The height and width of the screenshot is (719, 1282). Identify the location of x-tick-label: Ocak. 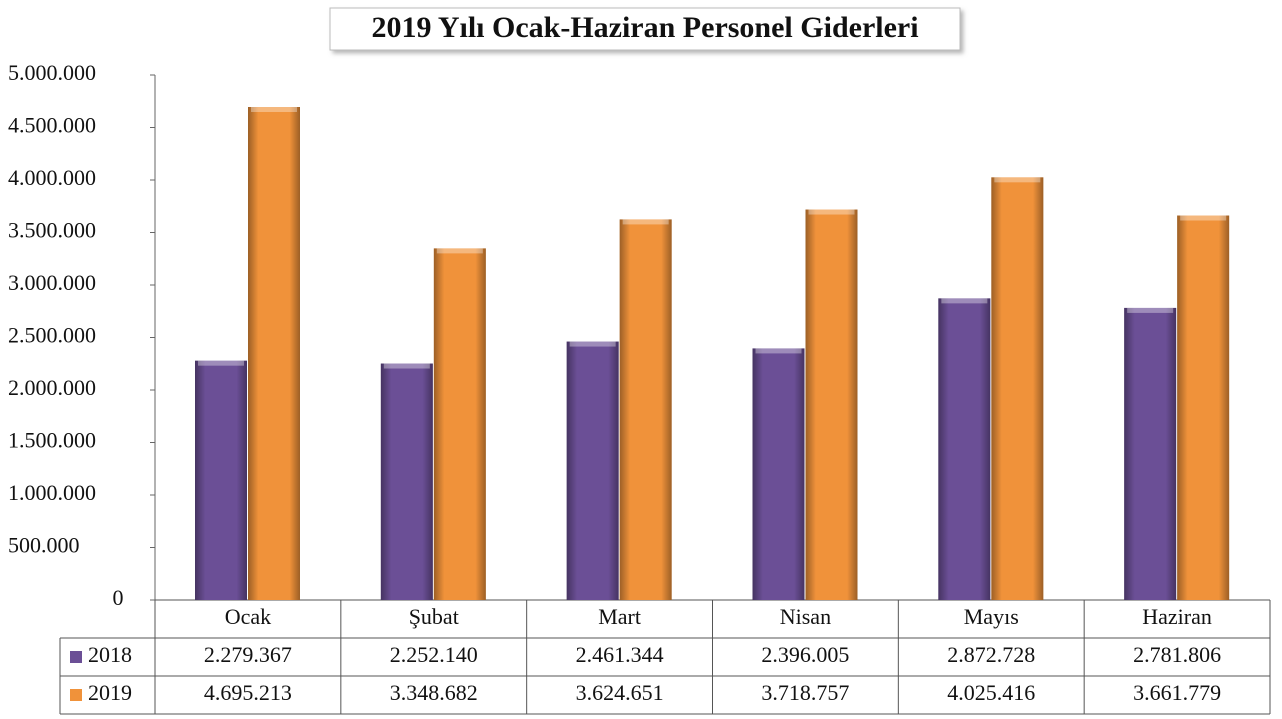
(248, 616).